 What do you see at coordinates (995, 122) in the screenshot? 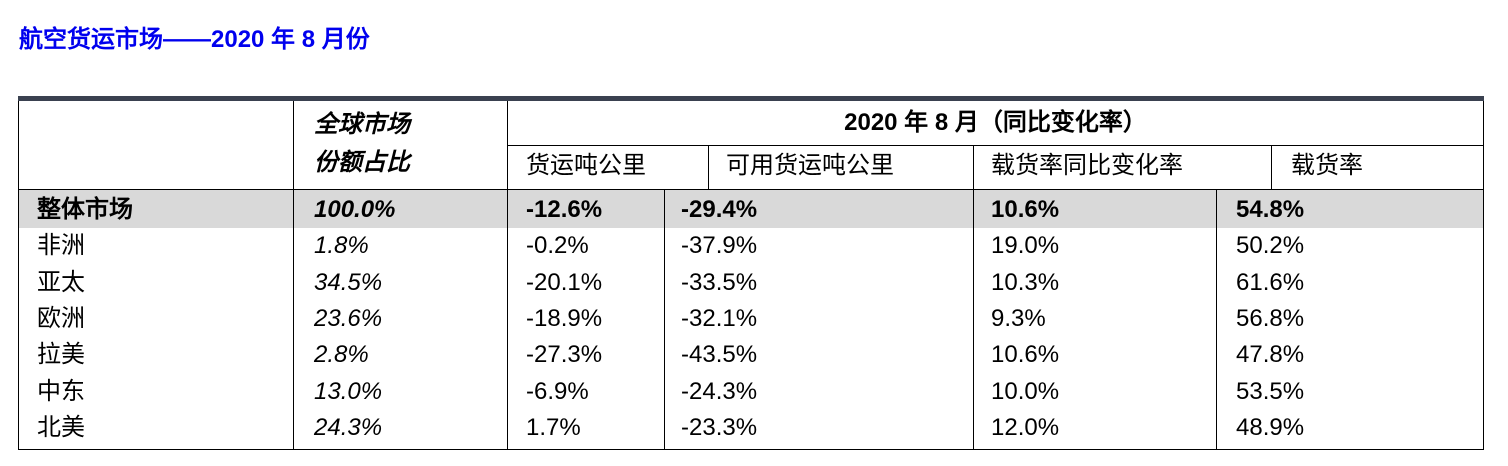
I see `header-period: 2020 年 8 月（同比变化率）` at bounding box center [995, 122].